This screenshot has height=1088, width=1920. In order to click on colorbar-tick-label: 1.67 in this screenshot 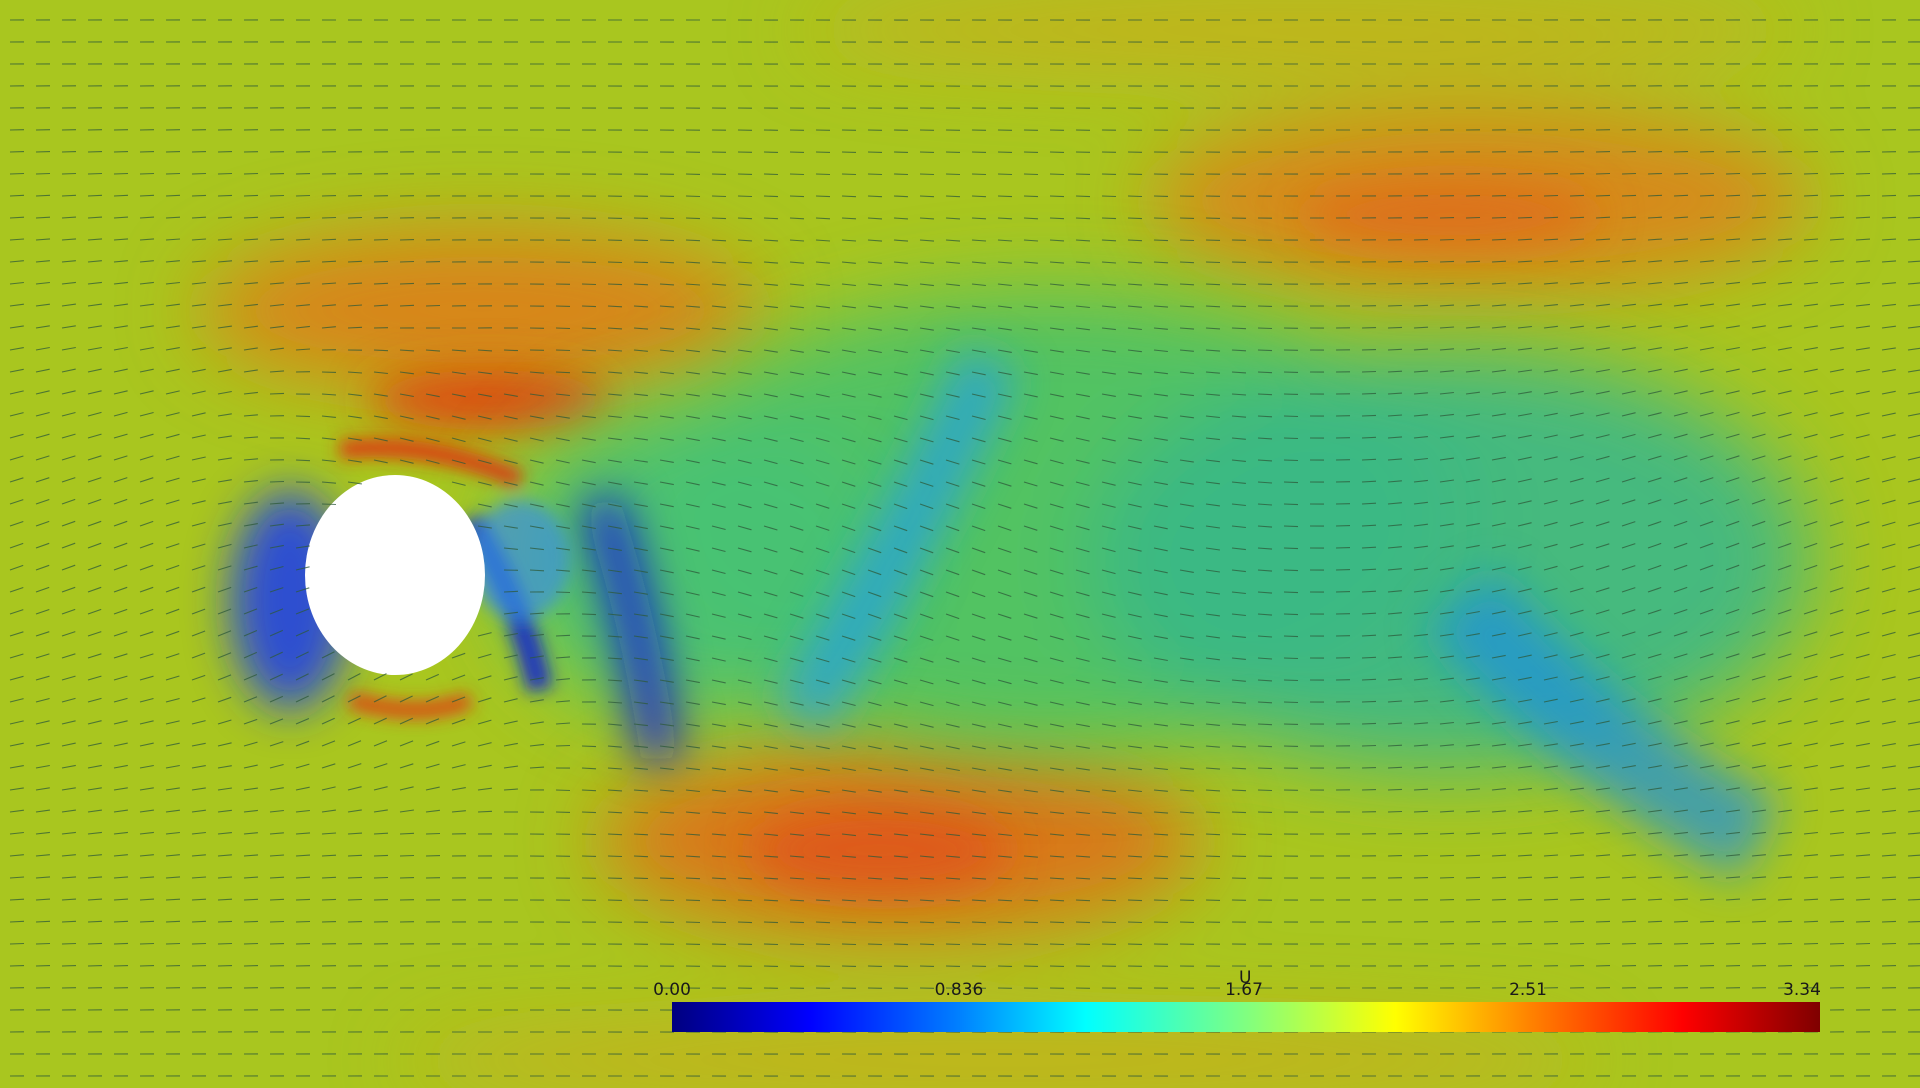, I will do `click(1244, 990)`.